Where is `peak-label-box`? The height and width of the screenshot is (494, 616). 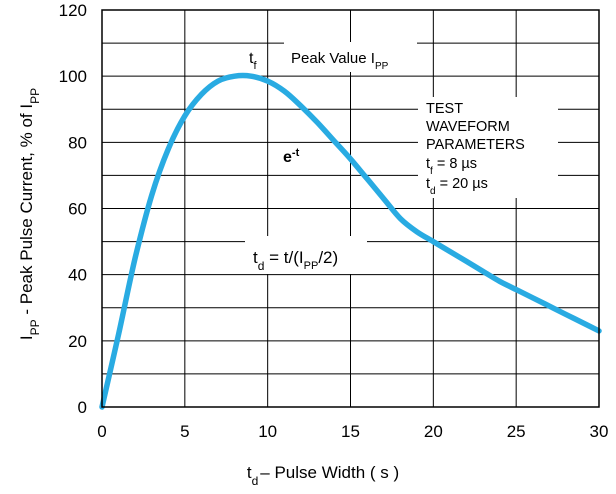 peak-label-box is located at coordinates (350, 57).